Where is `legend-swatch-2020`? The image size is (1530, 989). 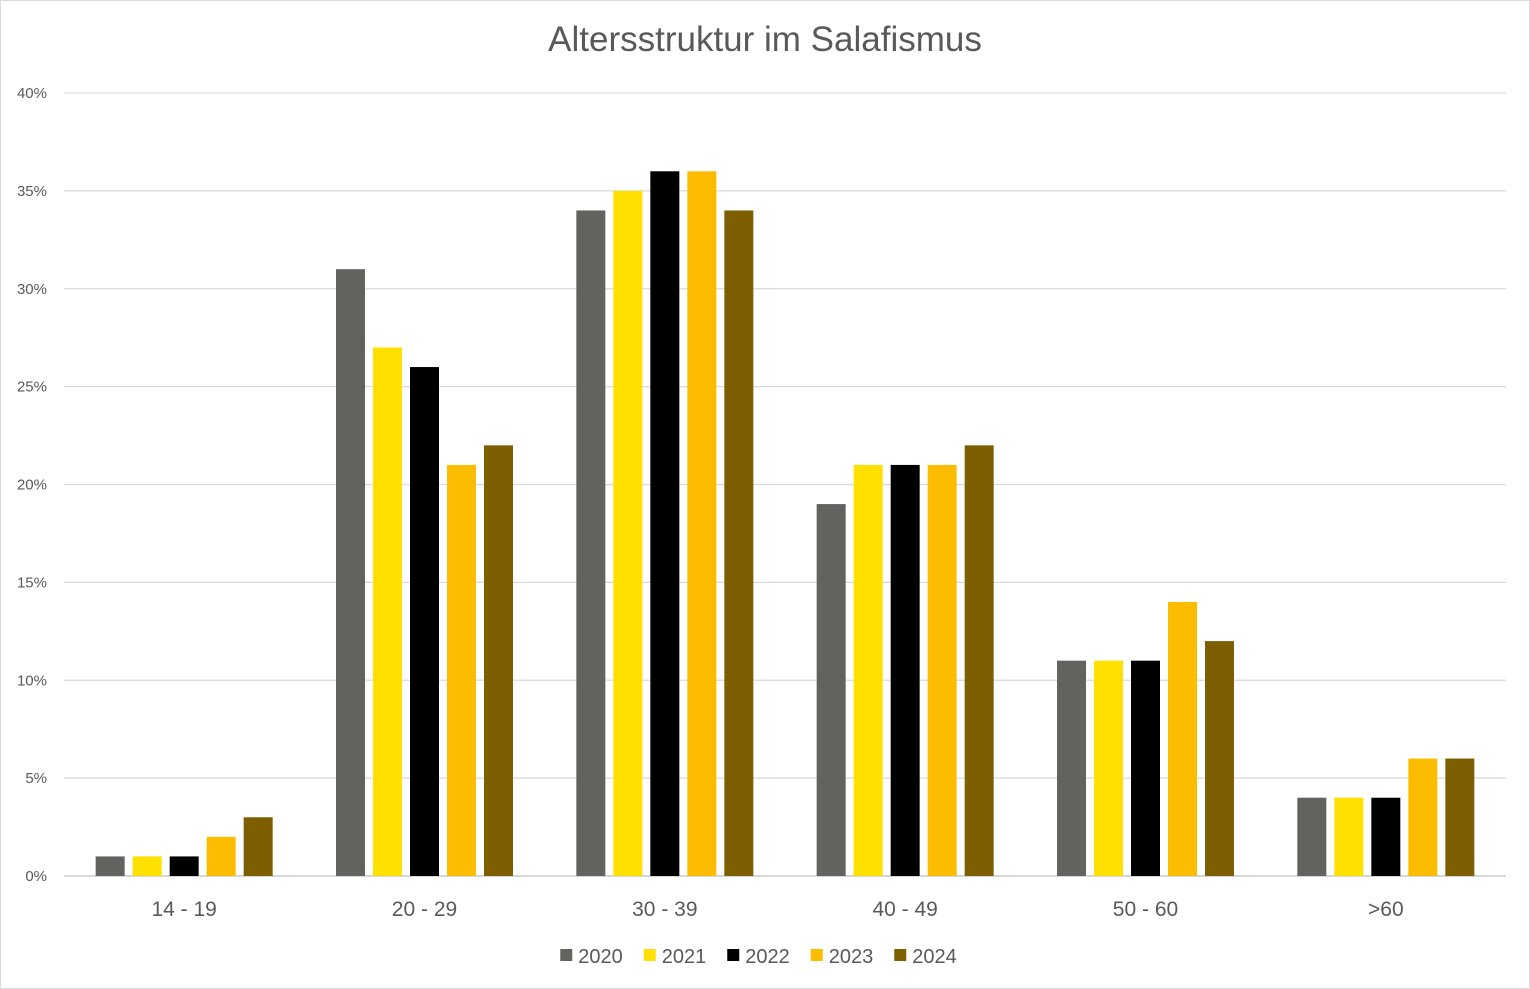 legend-swatch-2020 is located at coordinates (566, 955).